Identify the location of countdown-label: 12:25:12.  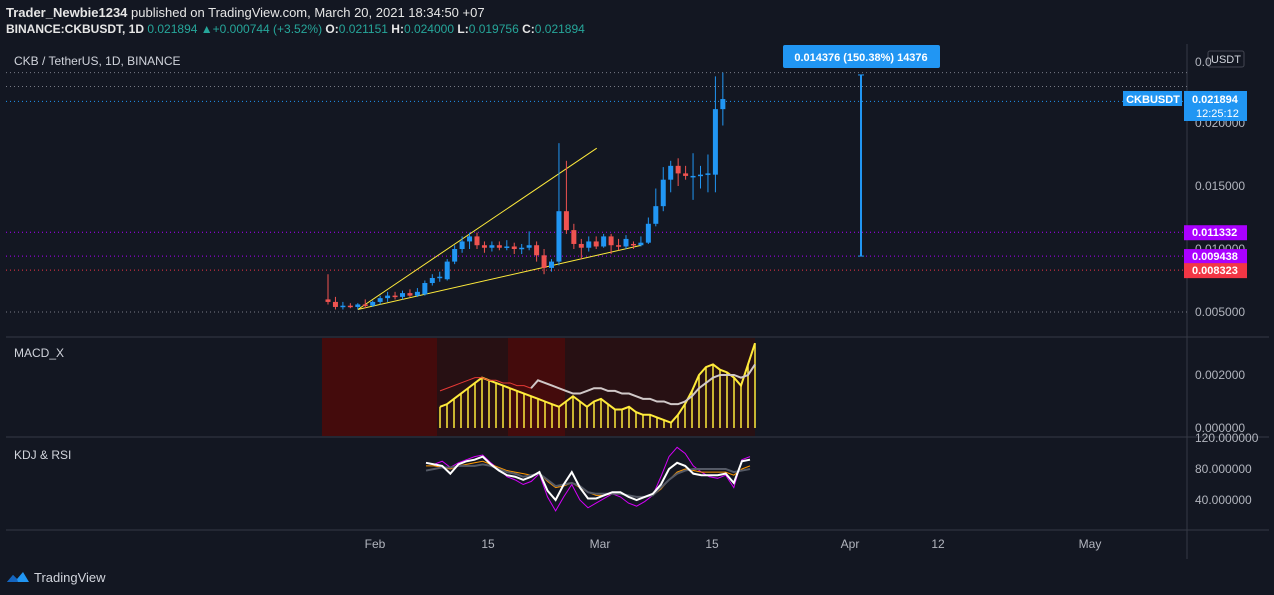
(1217, 114).